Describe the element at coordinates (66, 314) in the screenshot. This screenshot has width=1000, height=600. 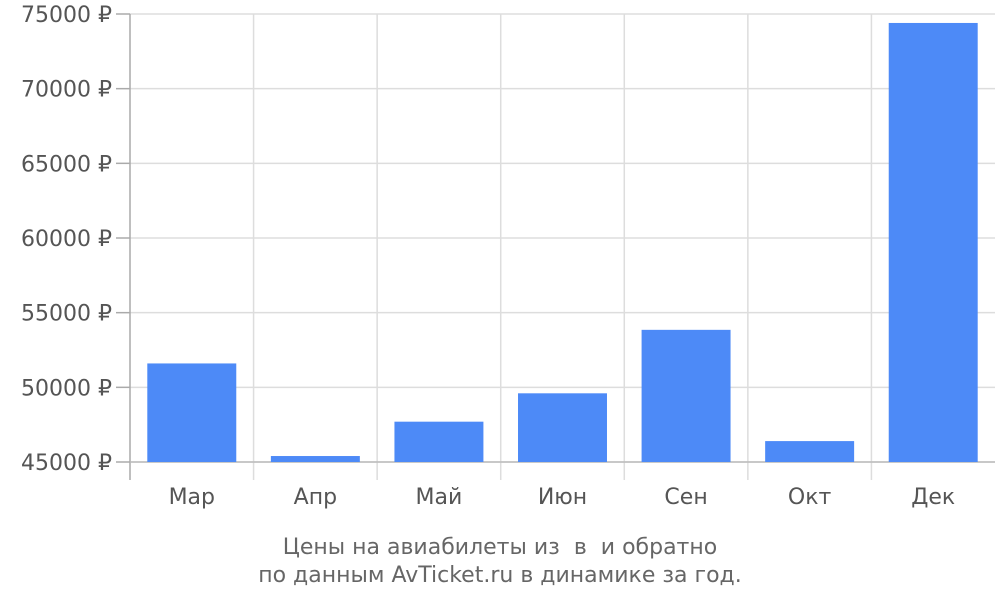
I see `y-tick-label: 55000 ₽` at that location.